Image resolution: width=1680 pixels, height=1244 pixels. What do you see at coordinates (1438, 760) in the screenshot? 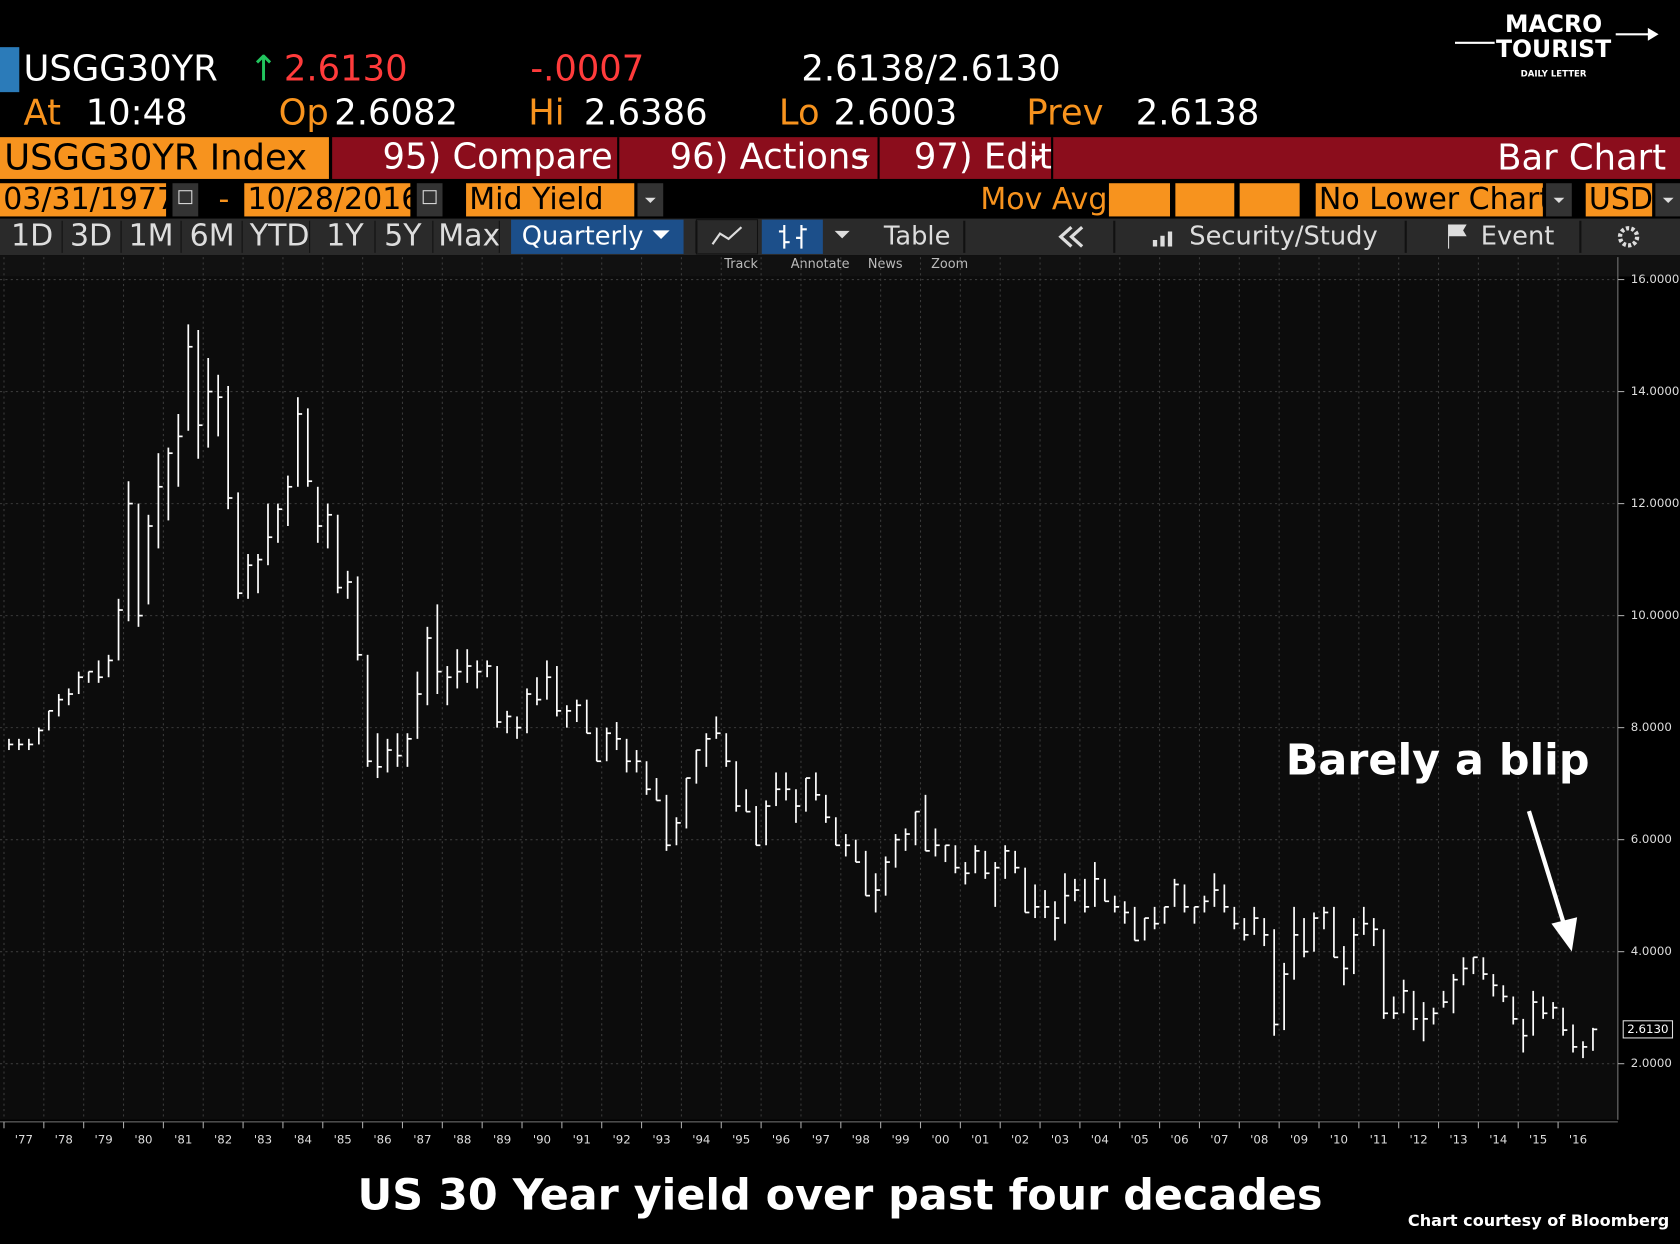
I see `annotation: Barely a blip` at bounding box center [1438, 760].